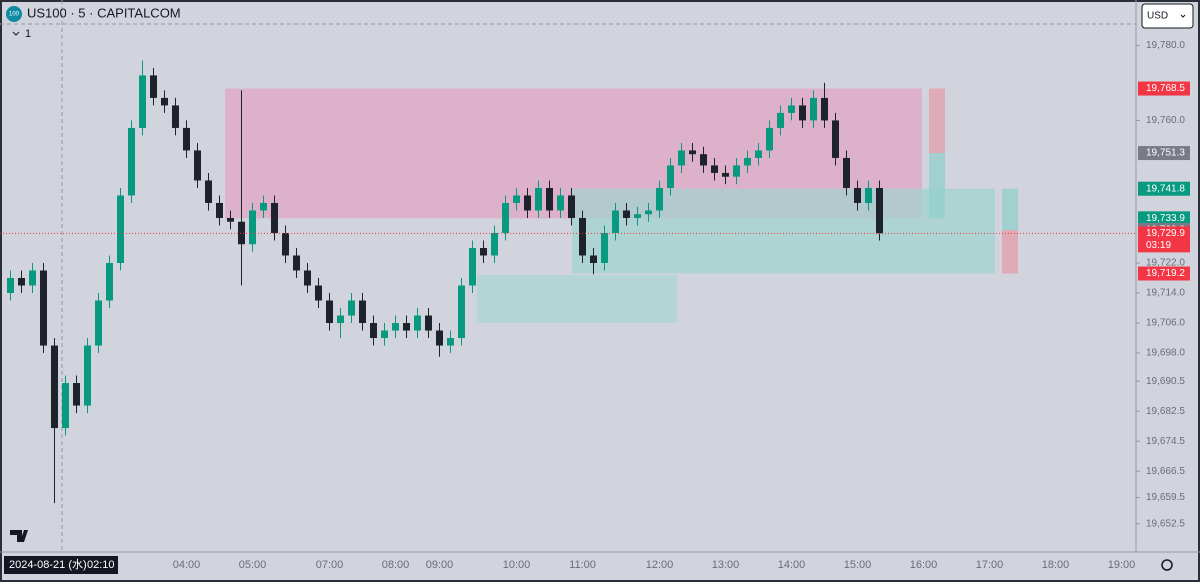 The height and width of the screenshot is (587, 1200). I want to click on x-tick-label: 19:00, so click(1122, 565).